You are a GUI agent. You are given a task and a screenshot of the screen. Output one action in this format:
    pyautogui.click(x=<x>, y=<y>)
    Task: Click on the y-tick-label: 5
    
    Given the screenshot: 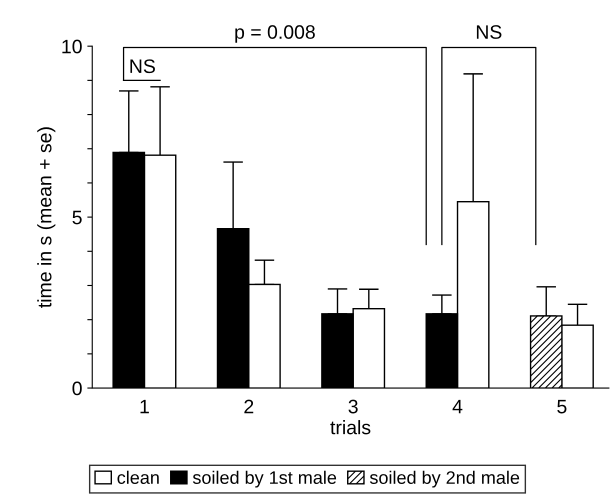 What is the action you would take?
    pyautogui.click(x=77, y=217)
    